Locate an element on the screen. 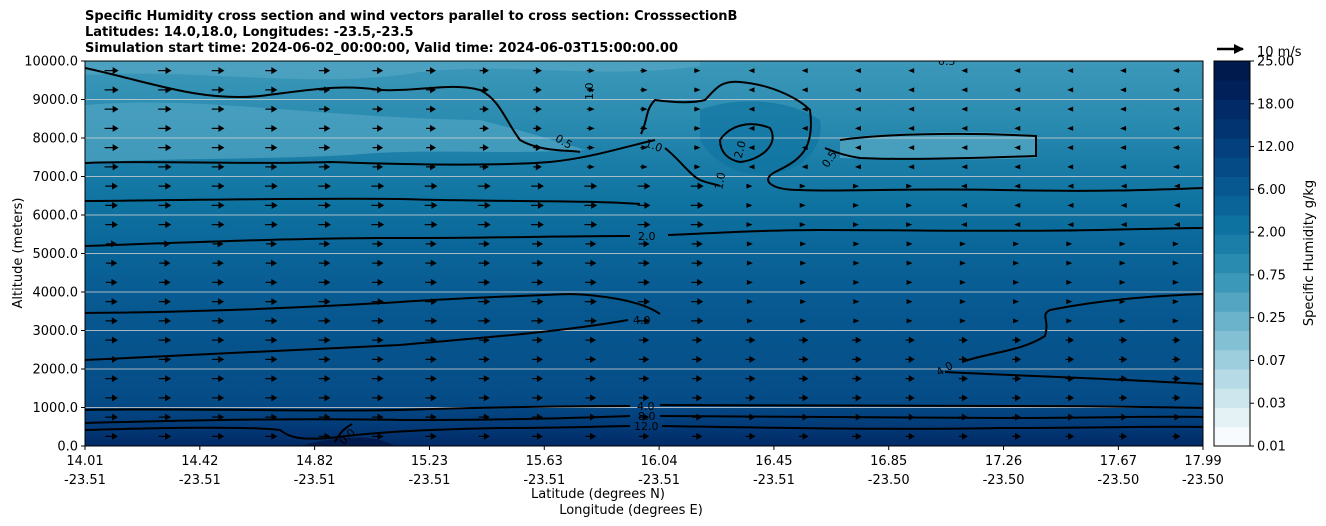 This screenshot has height=526, width=1326. contour-1-0-center is located at coordinates (921, 136).